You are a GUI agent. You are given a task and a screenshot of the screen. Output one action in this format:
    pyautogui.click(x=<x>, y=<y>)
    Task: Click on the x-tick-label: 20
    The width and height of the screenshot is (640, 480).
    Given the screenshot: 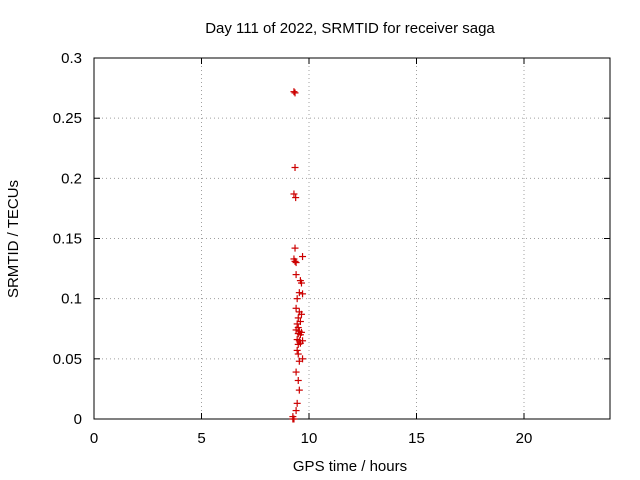 What is the action you would take?
    pyautogui.click(x=524, y=438)
    